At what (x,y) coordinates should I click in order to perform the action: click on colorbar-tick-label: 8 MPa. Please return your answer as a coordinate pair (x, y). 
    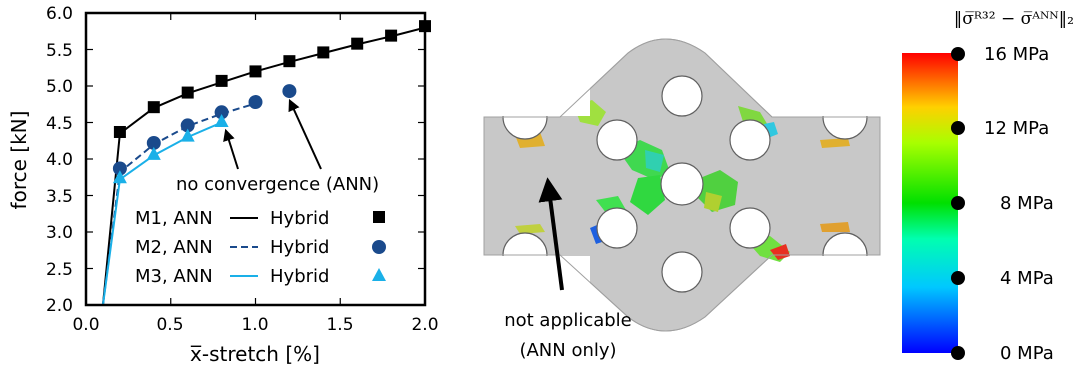
    Looking at the image, I should click on (1027, 203).